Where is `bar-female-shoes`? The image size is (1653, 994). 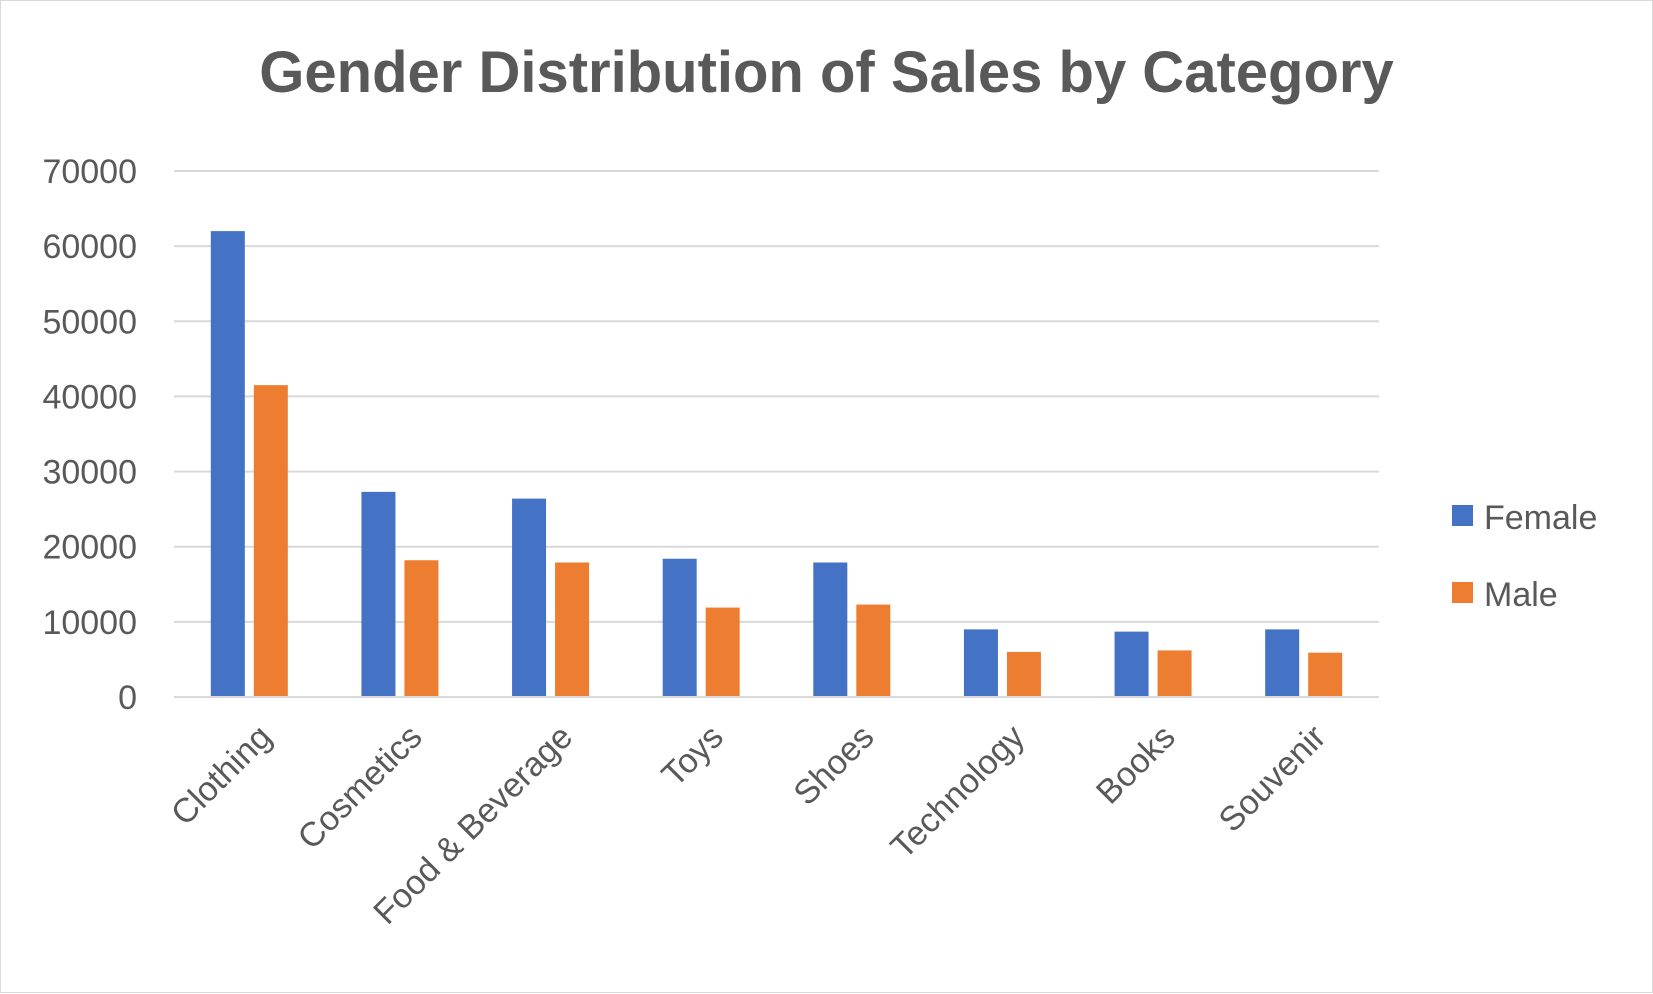 bar-female-shoes is located at coordinates (830, 629).